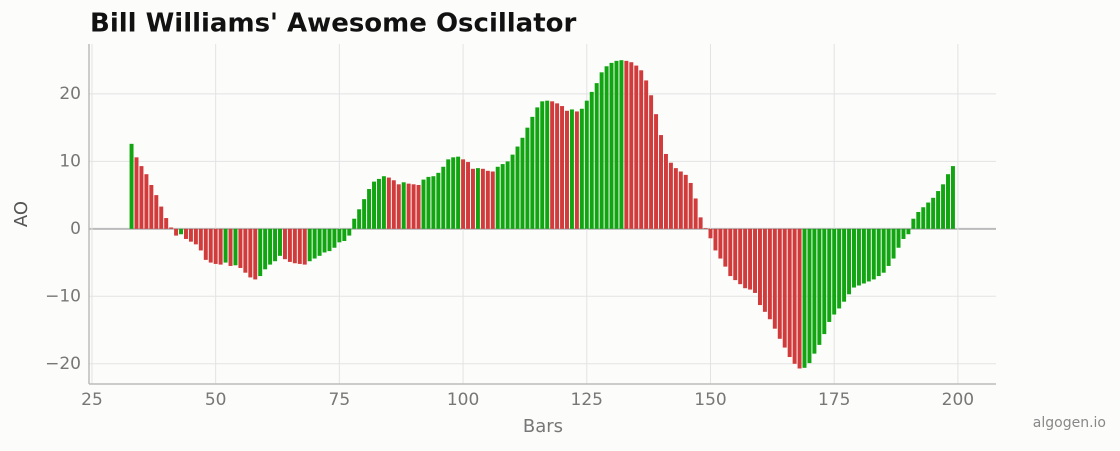 This screenshot has width=1120, height=451. I want to click on y-tick-label: −20, so click(63, 364).